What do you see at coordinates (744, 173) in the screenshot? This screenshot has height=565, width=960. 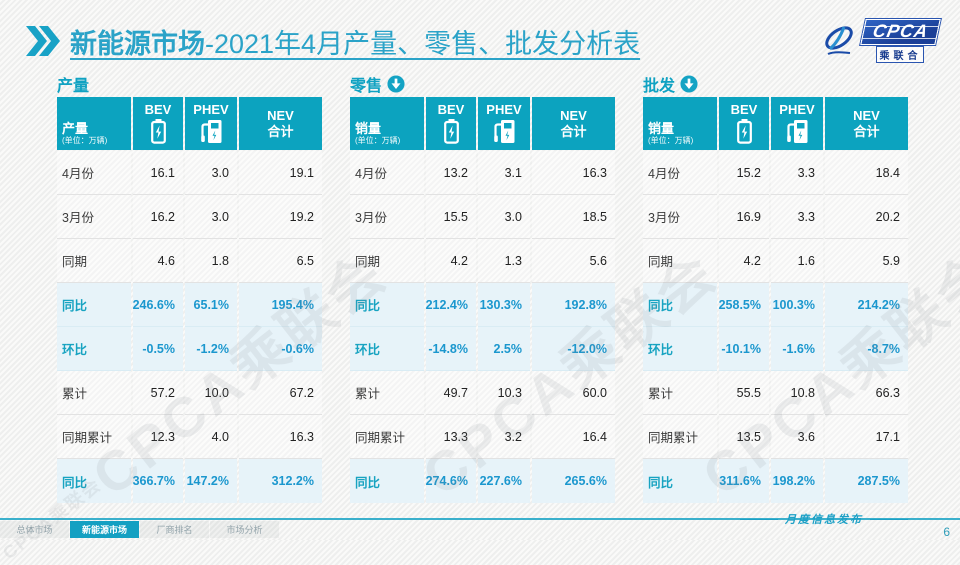 I see `value-cell: 15.2` at bounding box center [744, 173].